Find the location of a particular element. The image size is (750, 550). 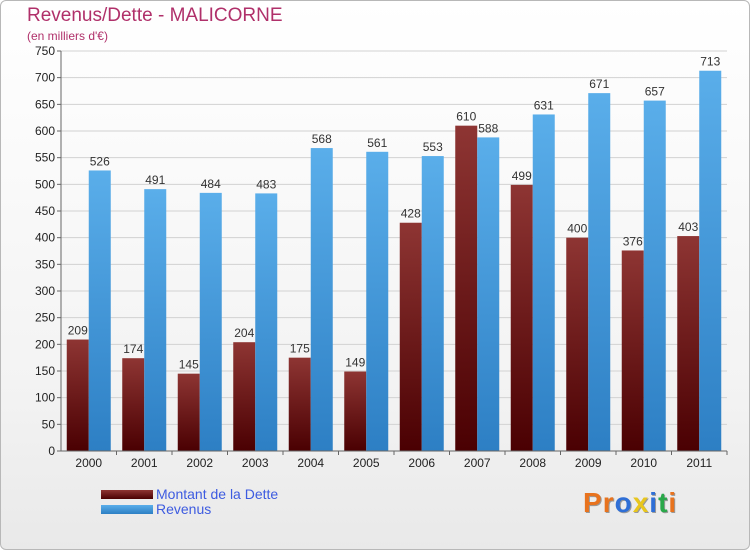

bar-revenus-2000 is located at coordinates (99, 310).